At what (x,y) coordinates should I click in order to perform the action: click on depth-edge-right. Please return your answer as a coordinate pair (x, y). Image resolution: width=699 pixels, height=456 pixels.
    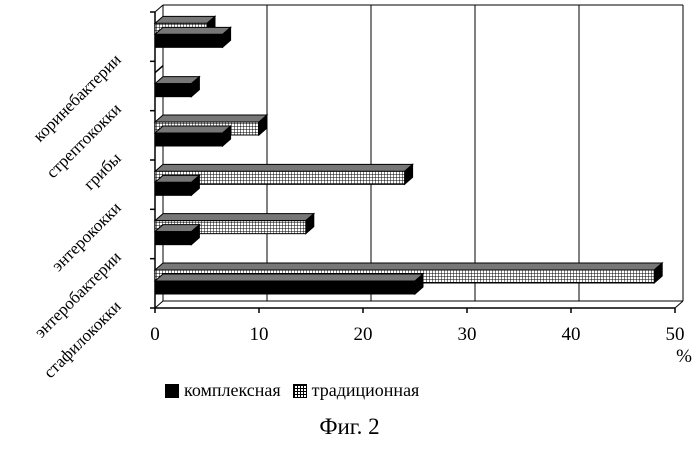
    Looking at the image, I should click on (679, 304).